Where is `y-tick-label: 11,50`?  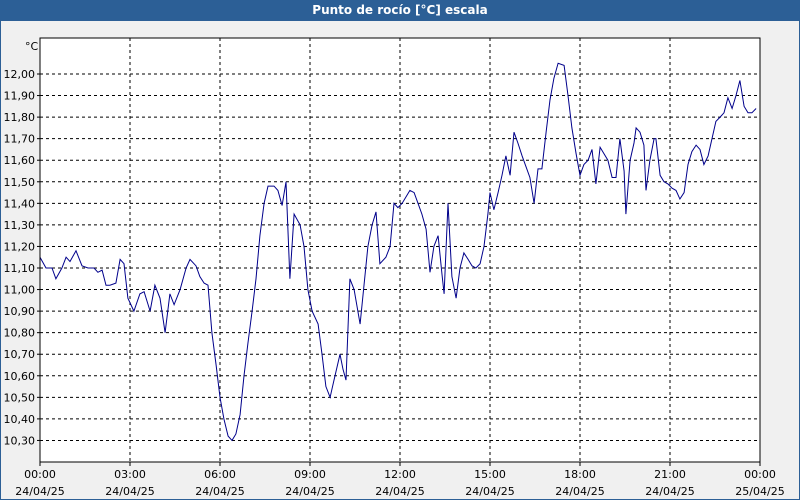
y-tick-label: 11,50 is located at coordinates (20, 182).